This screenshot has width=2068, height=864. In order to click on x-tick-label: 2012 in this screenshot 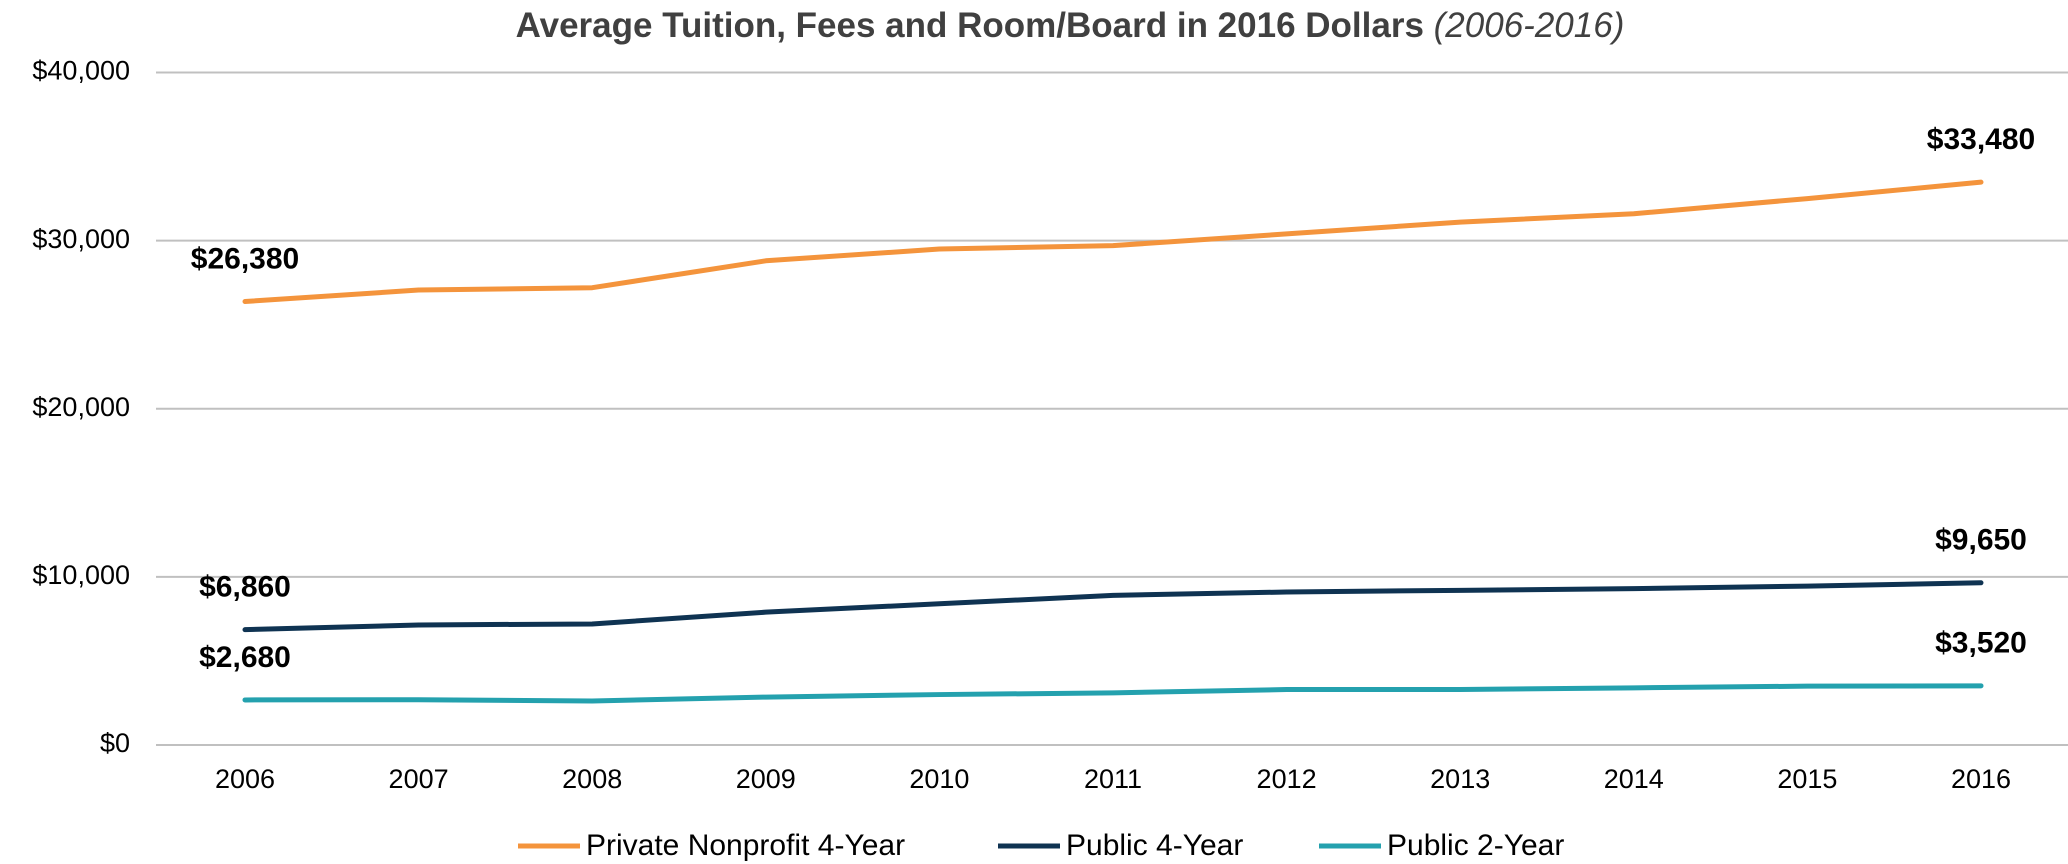, I will do `click(1287, 779)`.